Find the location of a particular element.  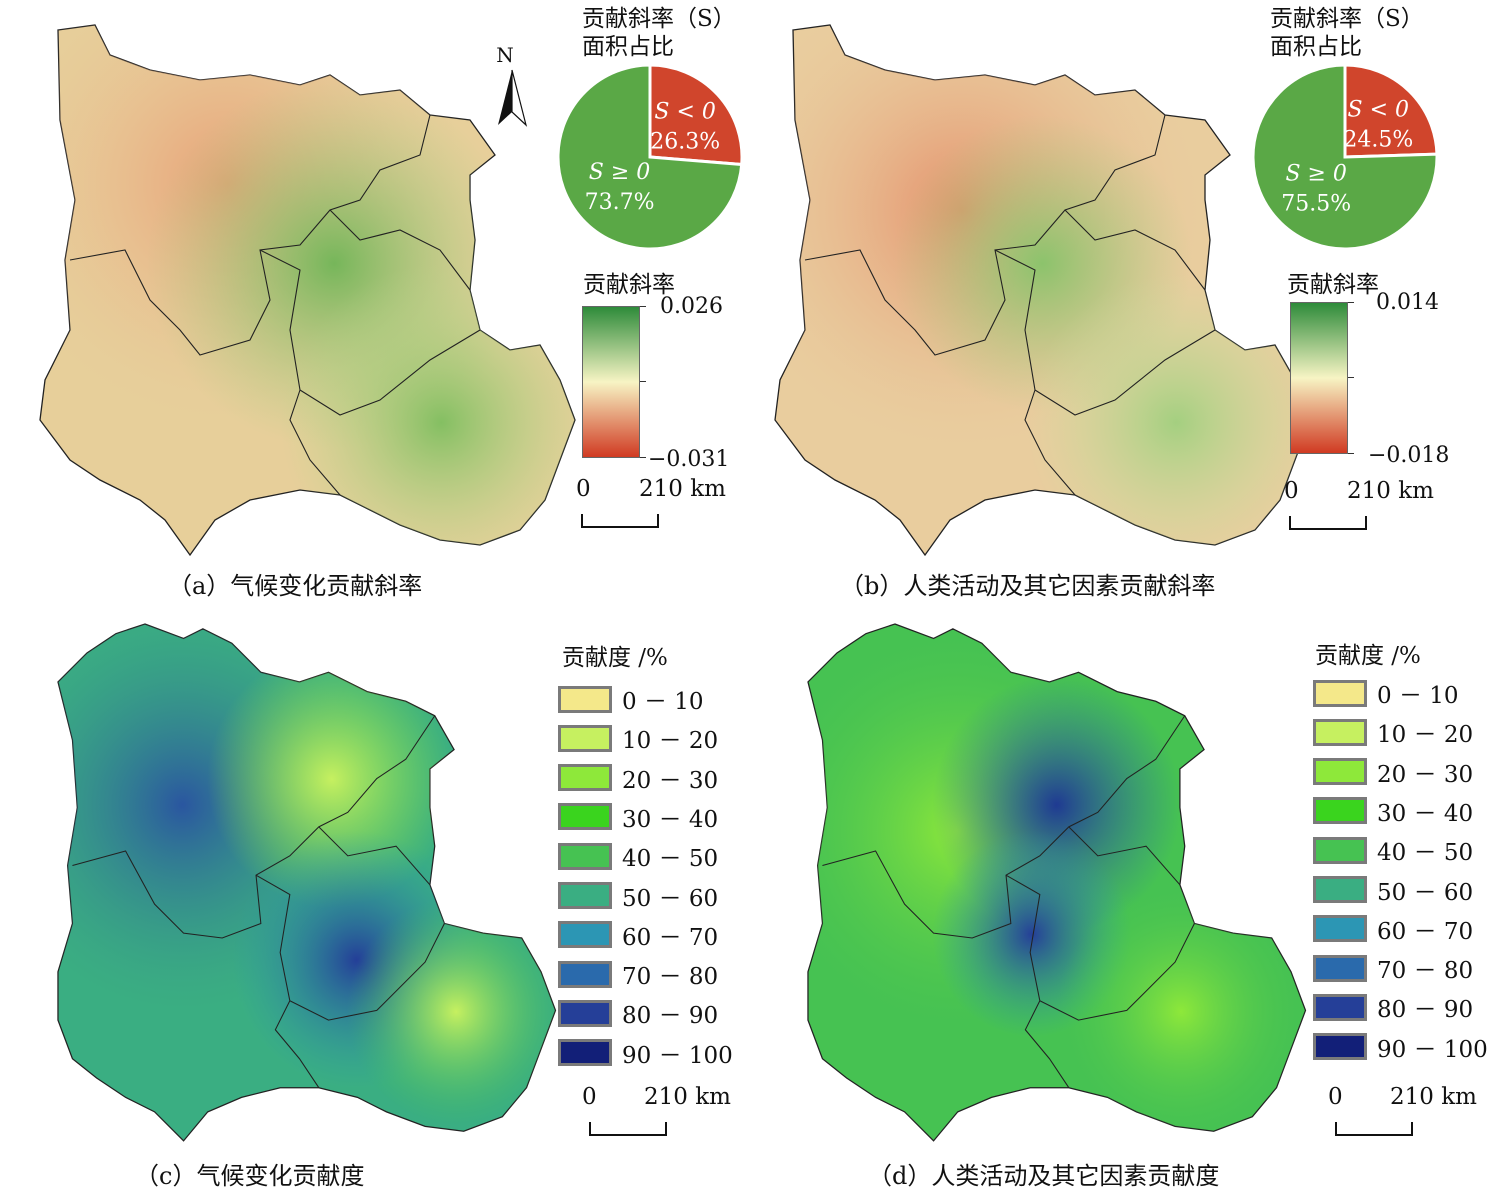

map-d is located at coordinates (1057, 882).